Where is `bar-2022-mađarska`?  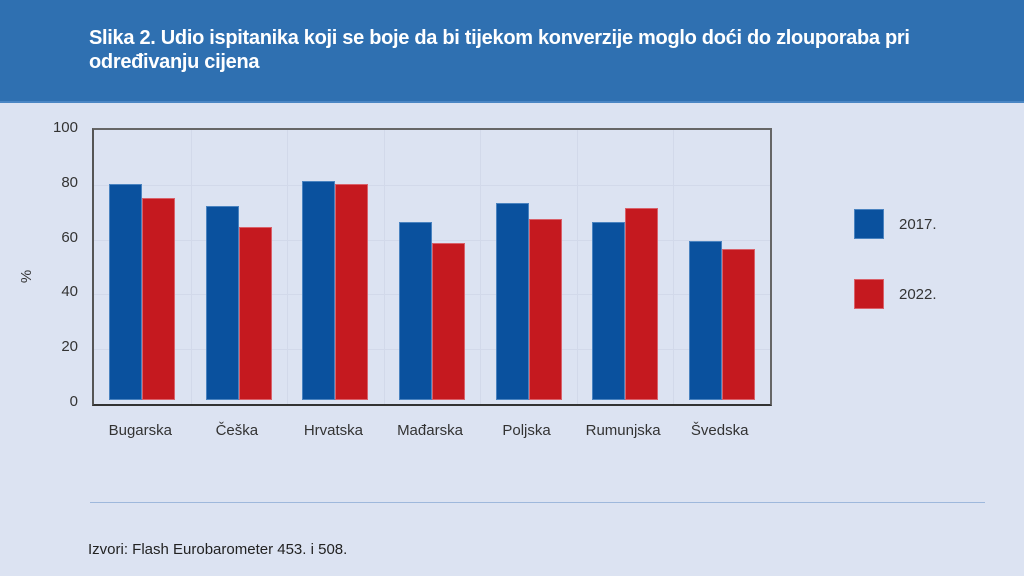 bar-2022-mađarska is located at coordinates (448, 321).